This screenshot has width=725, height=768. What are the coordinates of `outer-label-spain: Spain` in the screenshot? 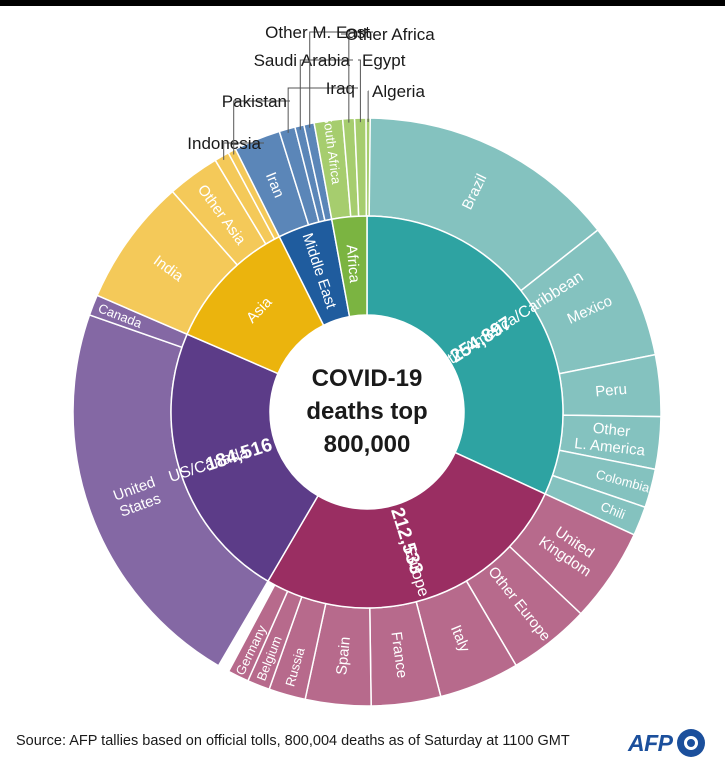 It's located at (343, 656).